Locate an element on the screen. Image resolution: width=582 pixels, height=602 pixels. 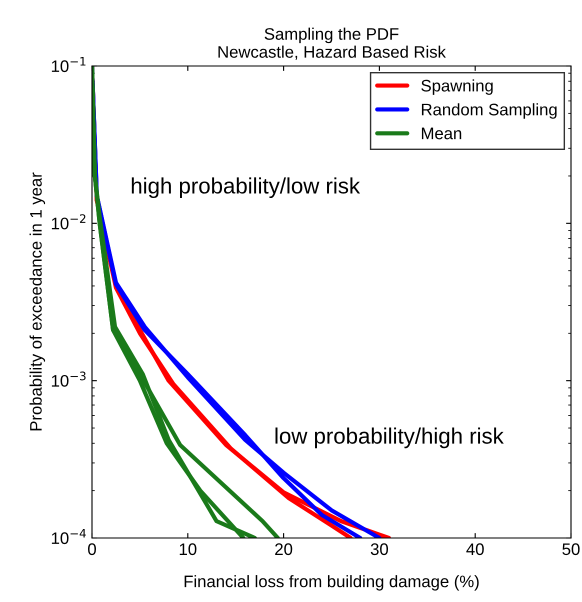
legend-label: Spawning is located at coordinates (457, 87).